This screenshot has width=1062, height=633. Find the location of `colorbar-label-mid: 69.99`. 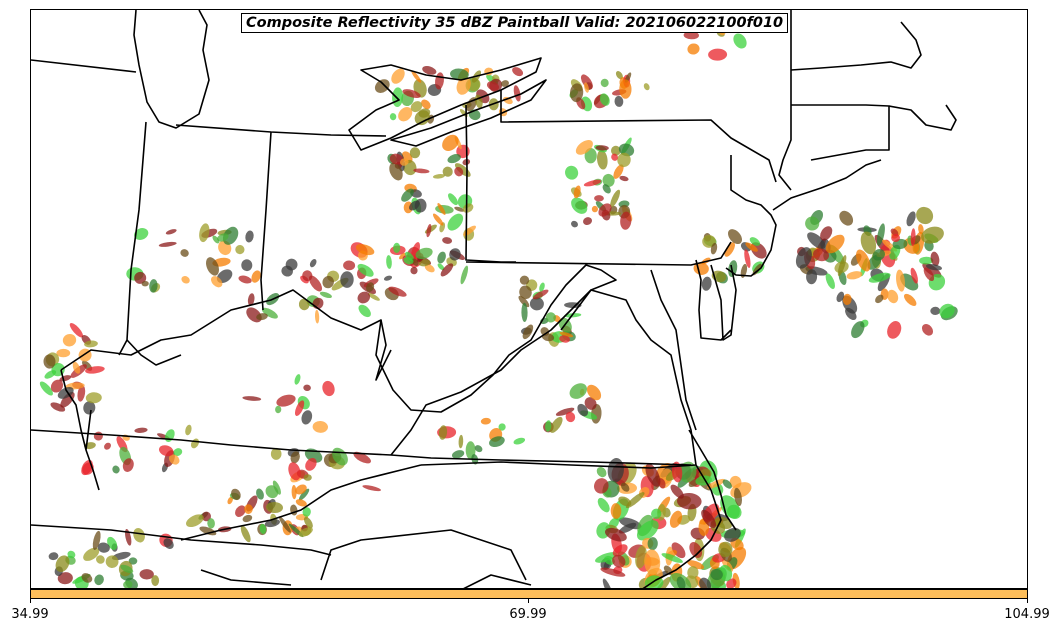

colorbar-label-mid: 69.99 is located at coordinates (528, 614).